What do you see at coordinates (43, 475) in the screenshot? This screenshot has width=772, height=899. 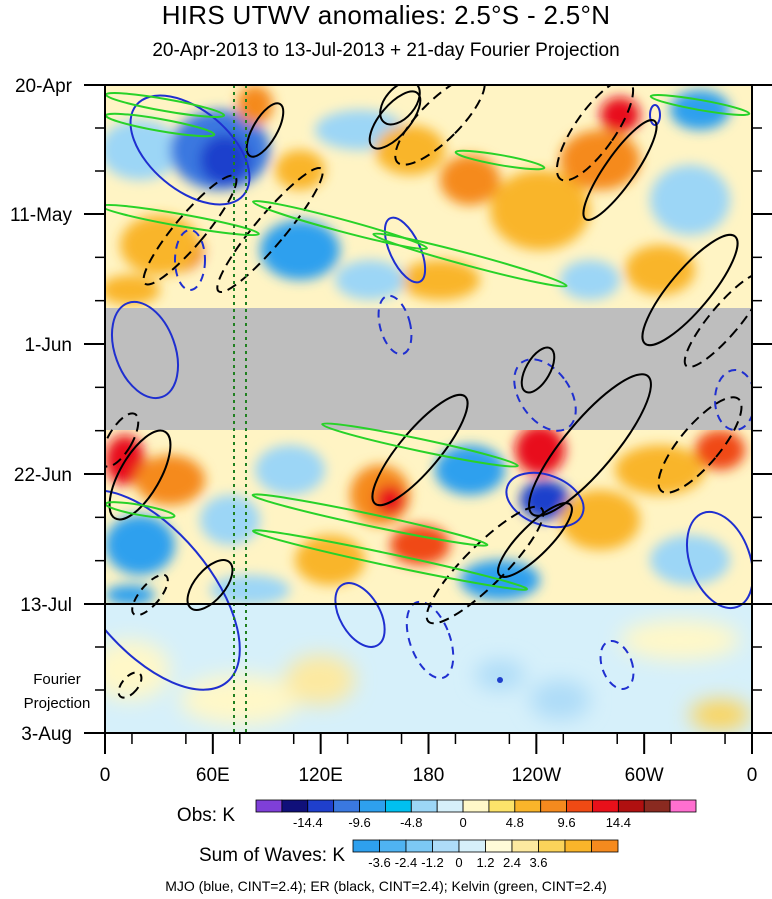 I see `y-tick-label: 22-Jun` at bounding box center [43, 475].